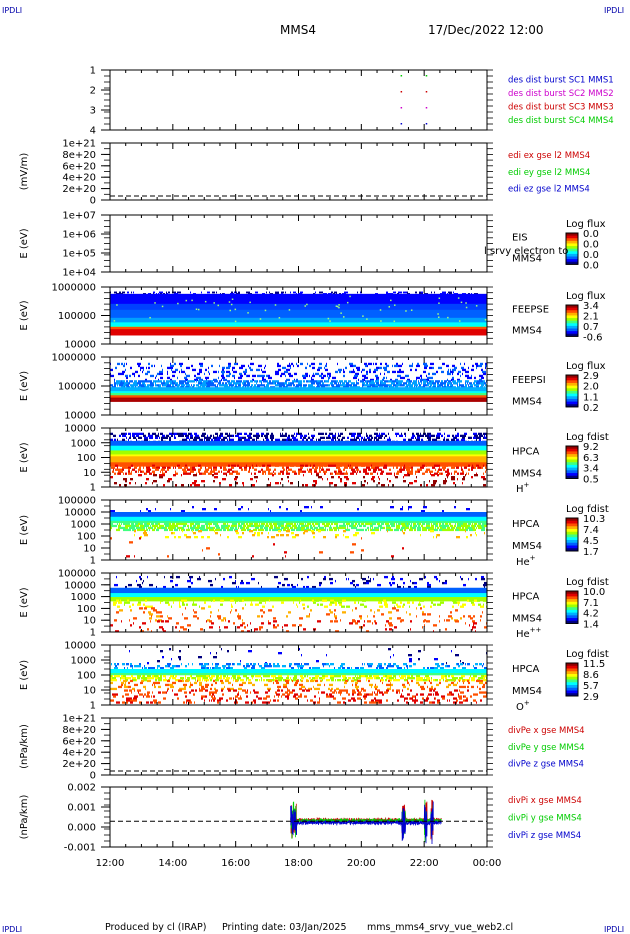 This screenshot has height=934, width=630. Describe the element at coordinates (572, 525) in the screenshot. I see `panel-7-colorbar-swatch` at that location.